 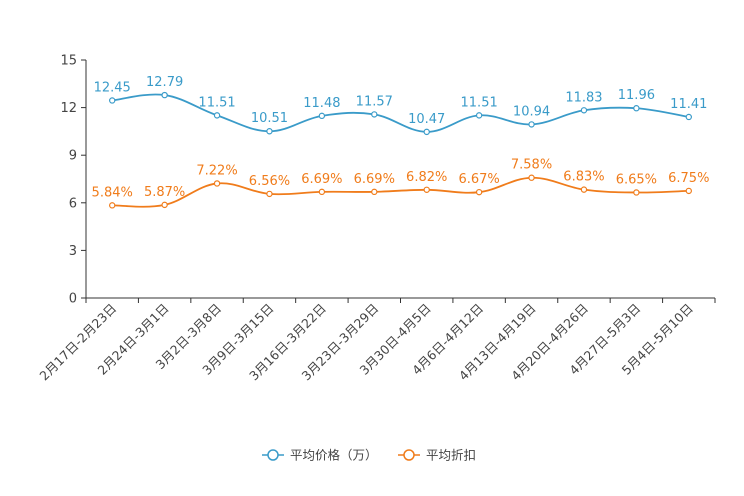 I want to click on legend-item-1: 平均价格（万）, so click(x=320, y=455).